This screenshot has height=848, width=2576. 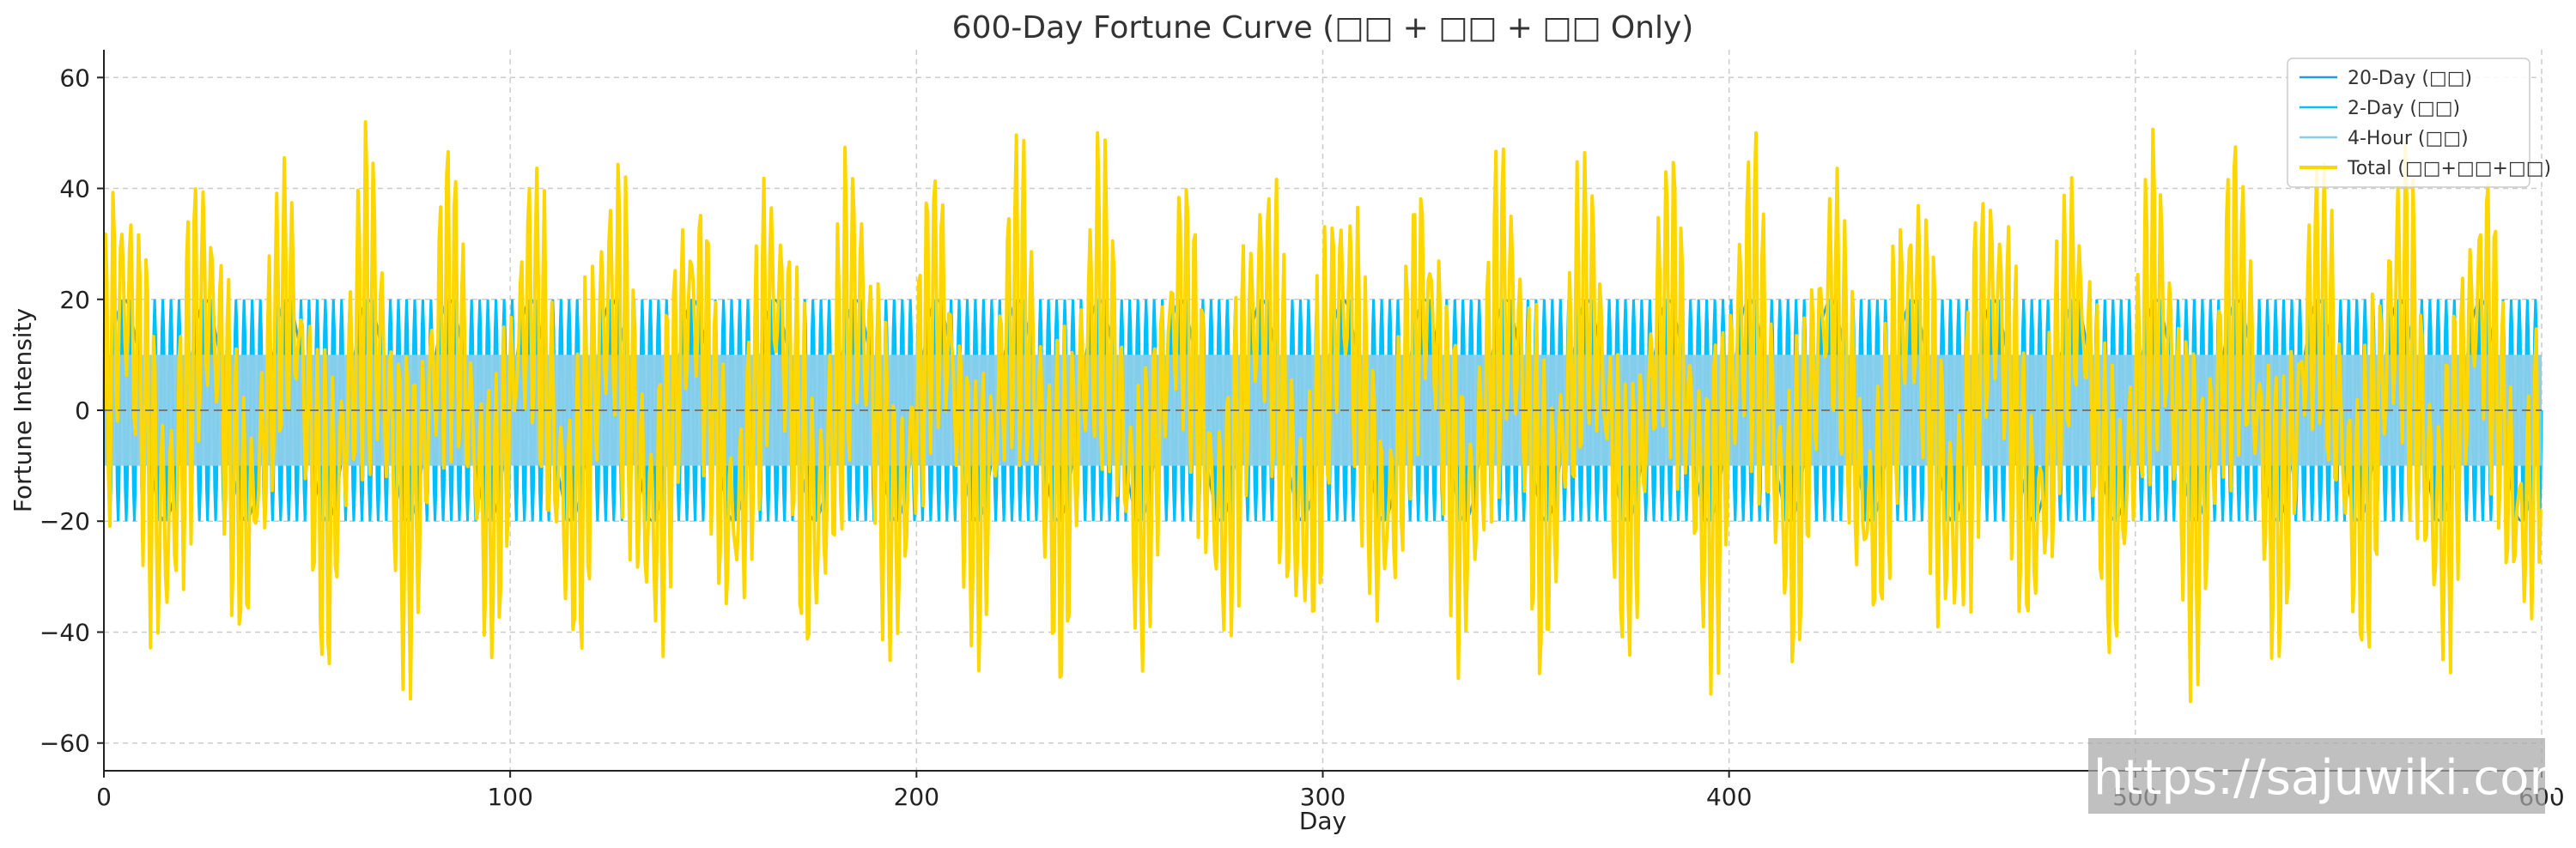 I want to click on x-tick-label: 100, so click(x=510, y=797).